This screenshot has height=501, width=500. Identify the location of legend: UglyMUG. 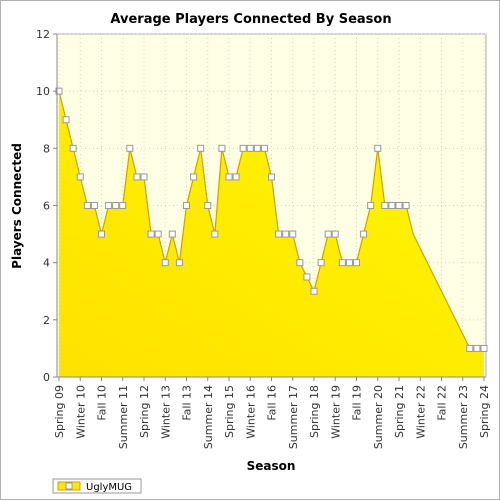
(97, 486).